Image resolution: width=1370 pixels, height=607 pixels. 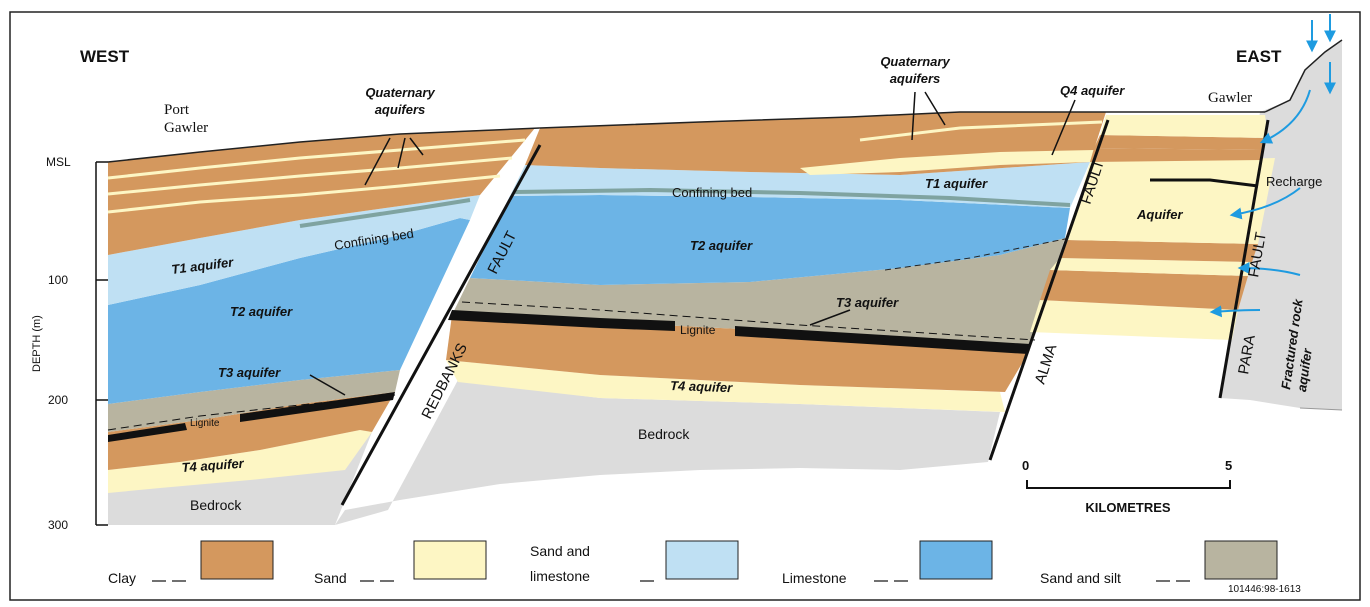 I want to click on bedrock-middle: Bedrock, so click(x=664, y=434).